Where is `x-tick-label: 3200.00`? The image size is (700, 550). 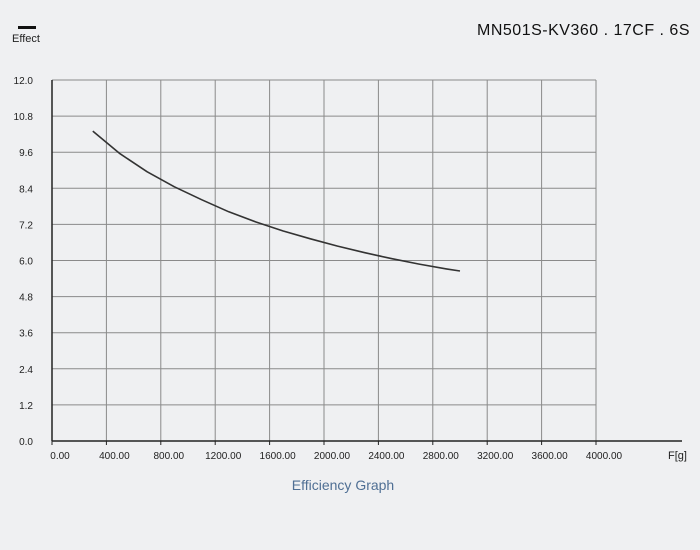
x-tick-label: 3200.00 is located at coordinates (495, 456).